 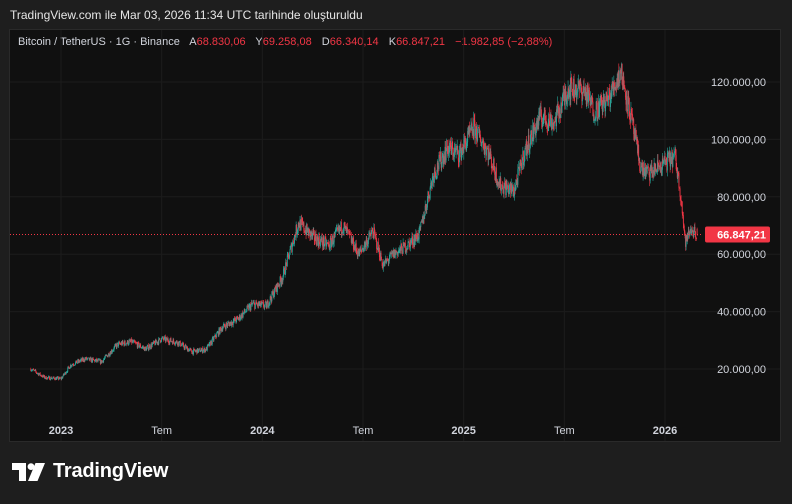 I want to click on symbol-label: Bitcoin / TetherUS · 1G · Binance, so click(x=99, y=42).